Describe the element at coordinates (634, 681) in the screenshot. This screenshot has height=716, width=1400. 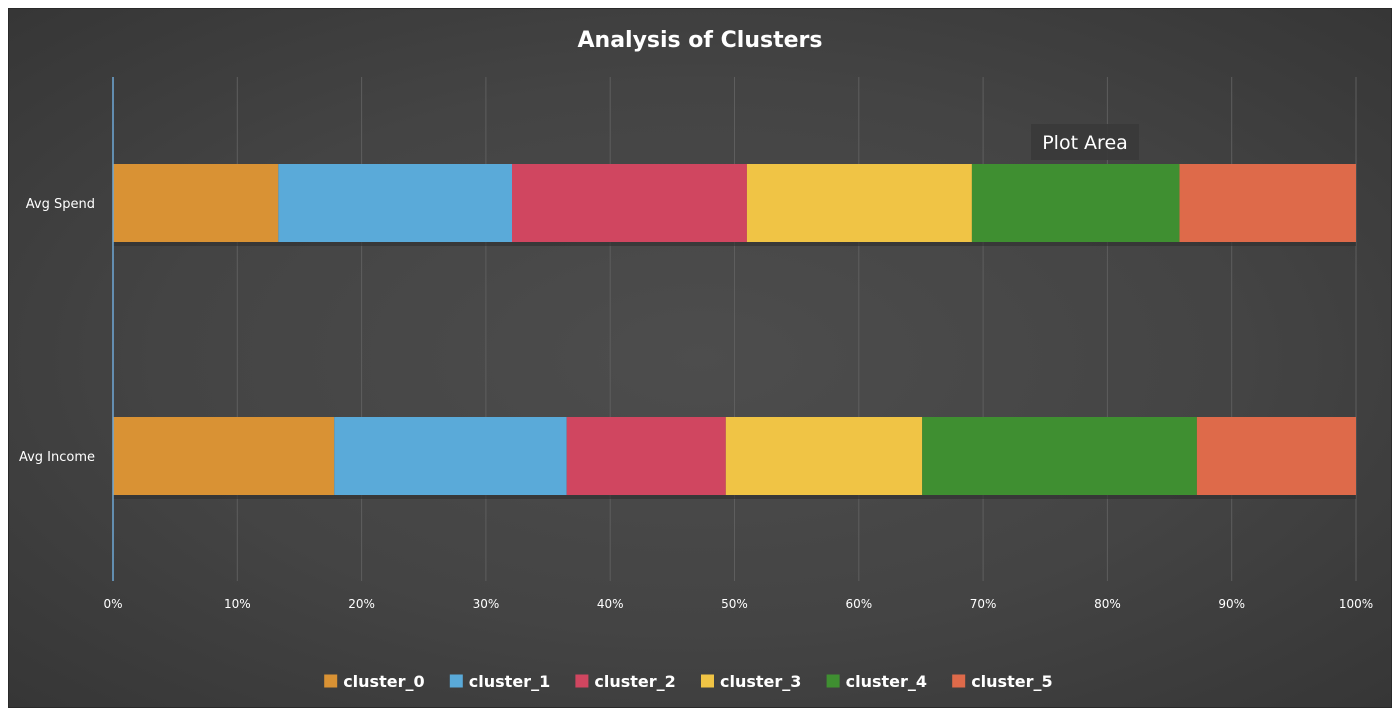
I see `legend-label: cluster_2` at that location.